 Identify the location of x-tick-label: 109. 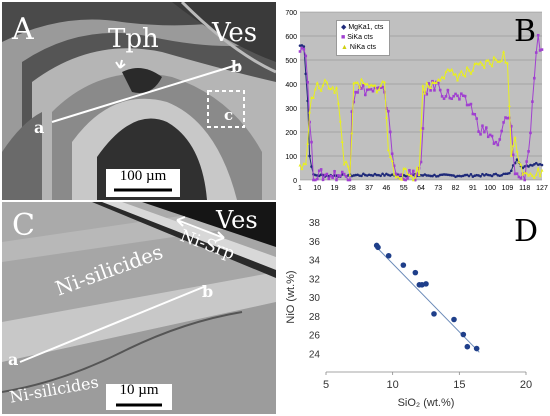
(508, 188).